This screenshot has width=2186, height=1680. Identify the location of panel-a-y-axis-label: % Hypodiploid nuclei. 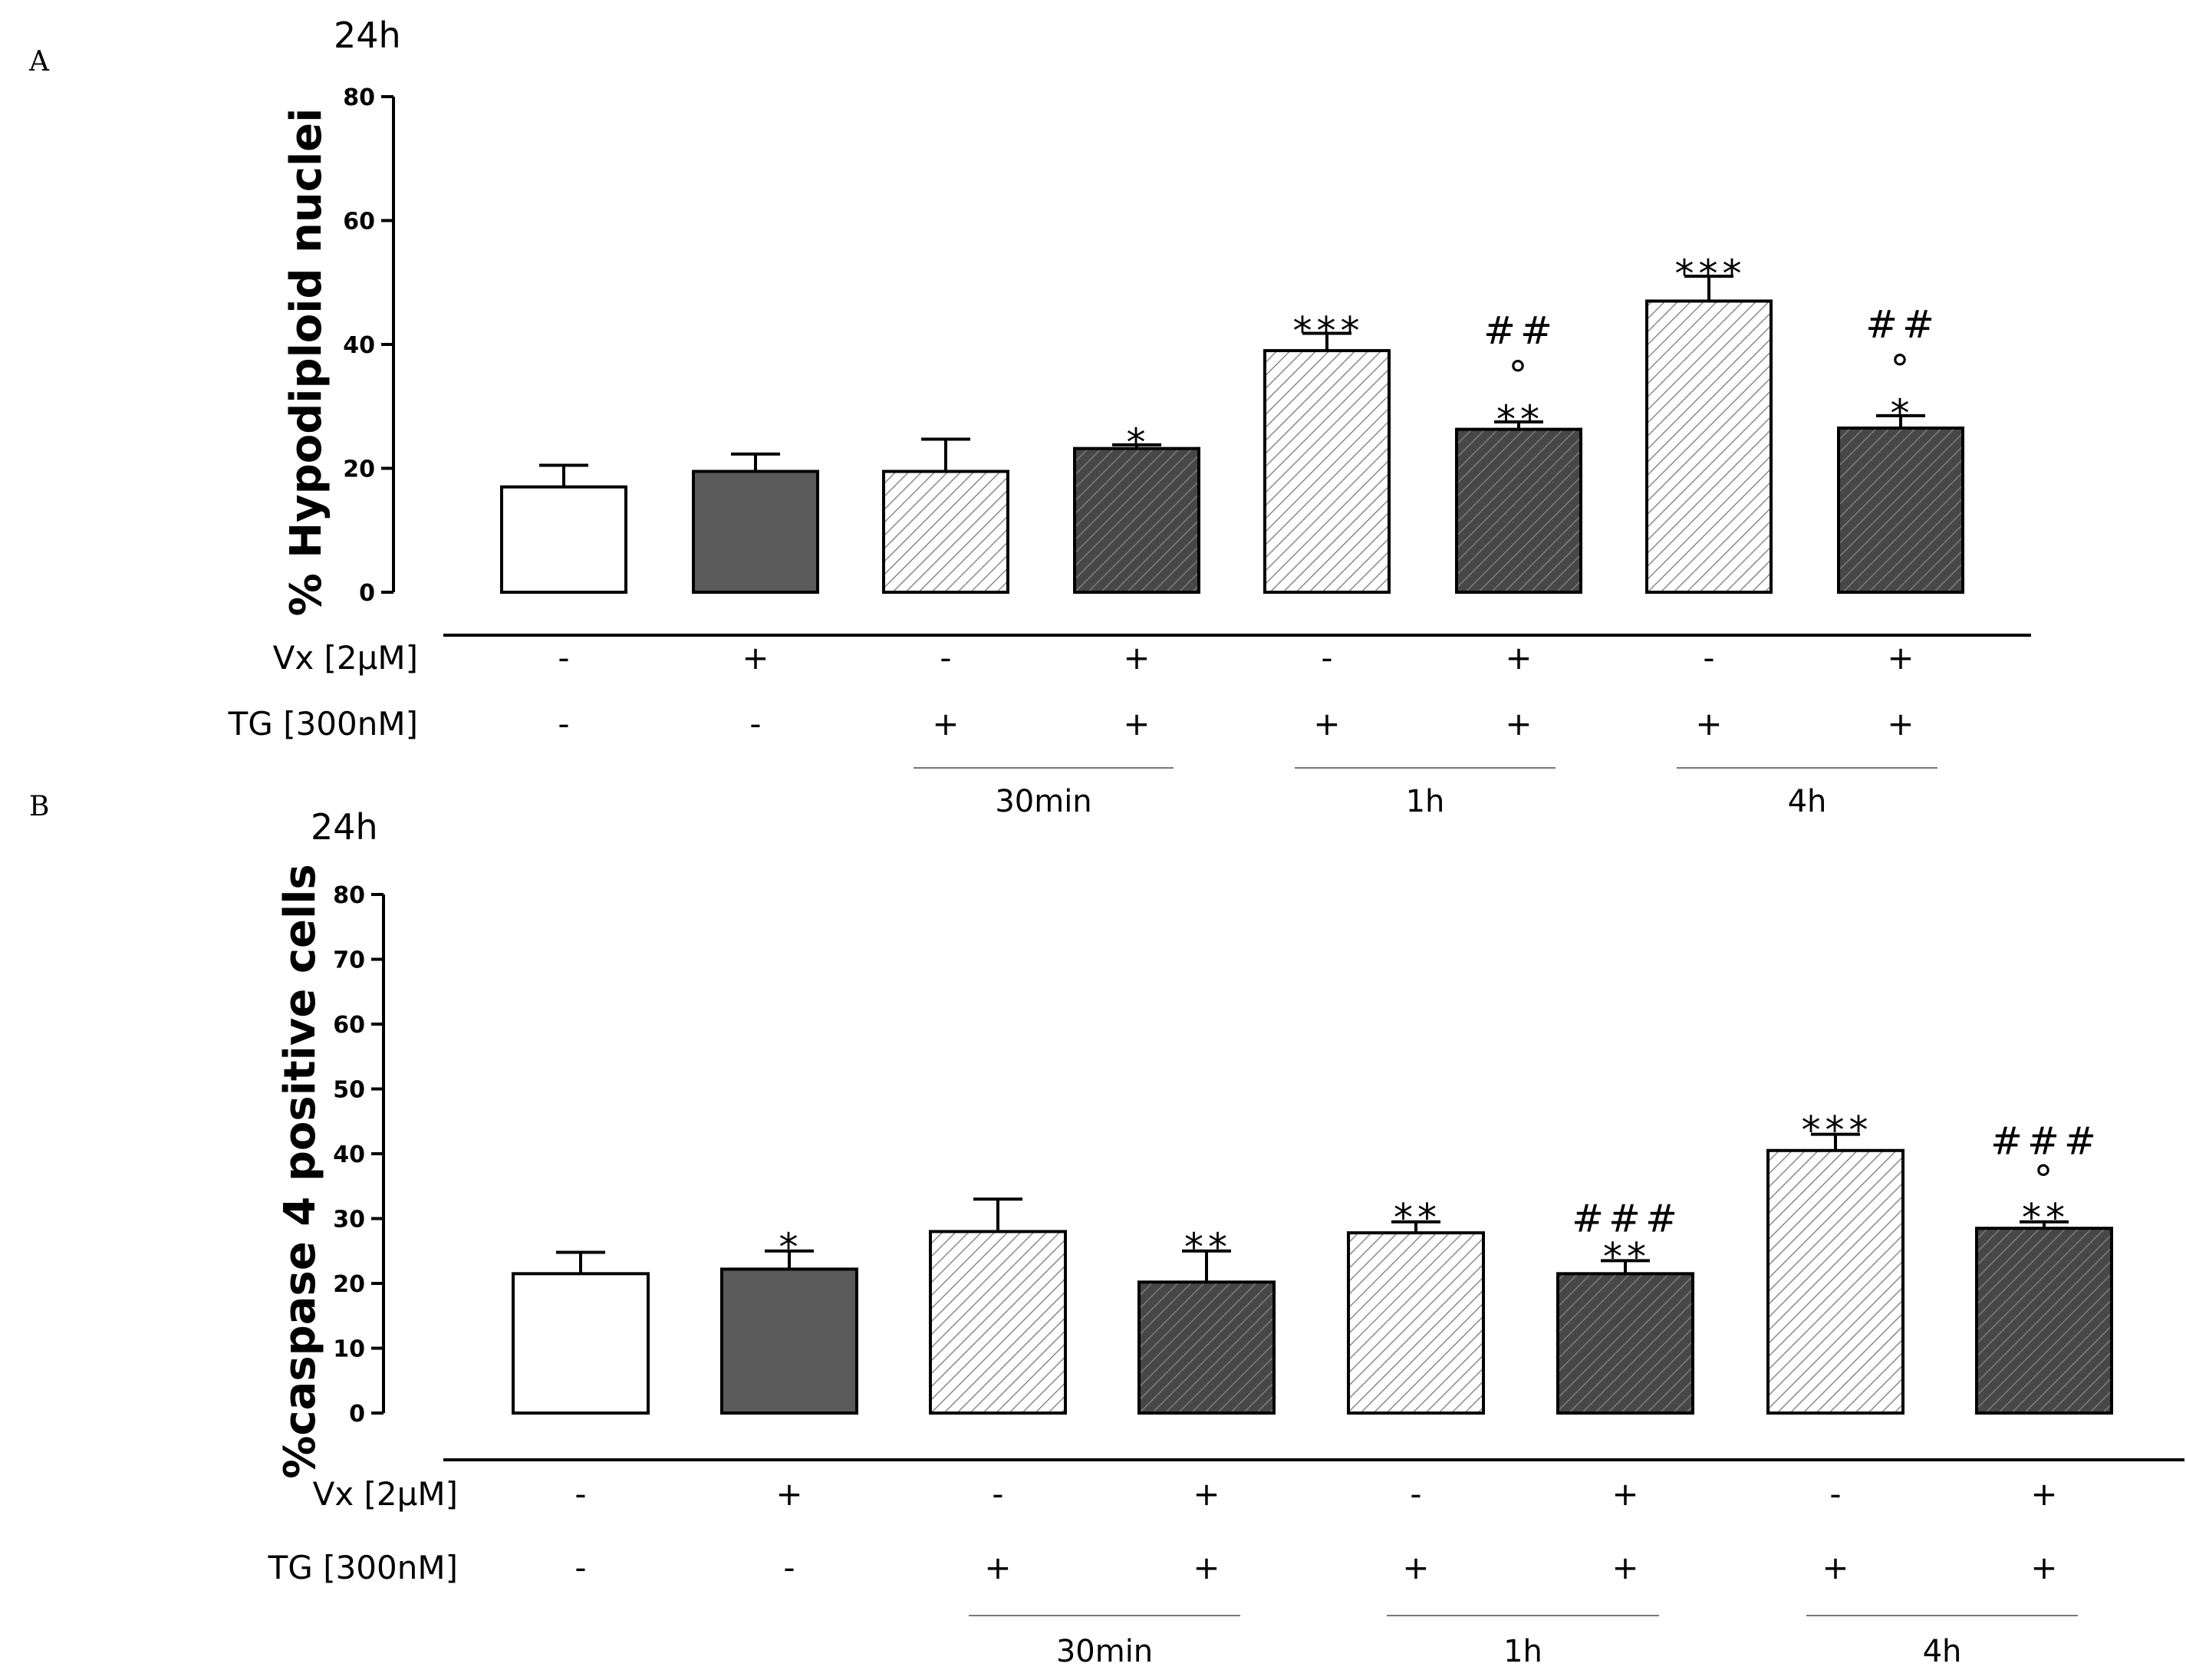
(306, 362).